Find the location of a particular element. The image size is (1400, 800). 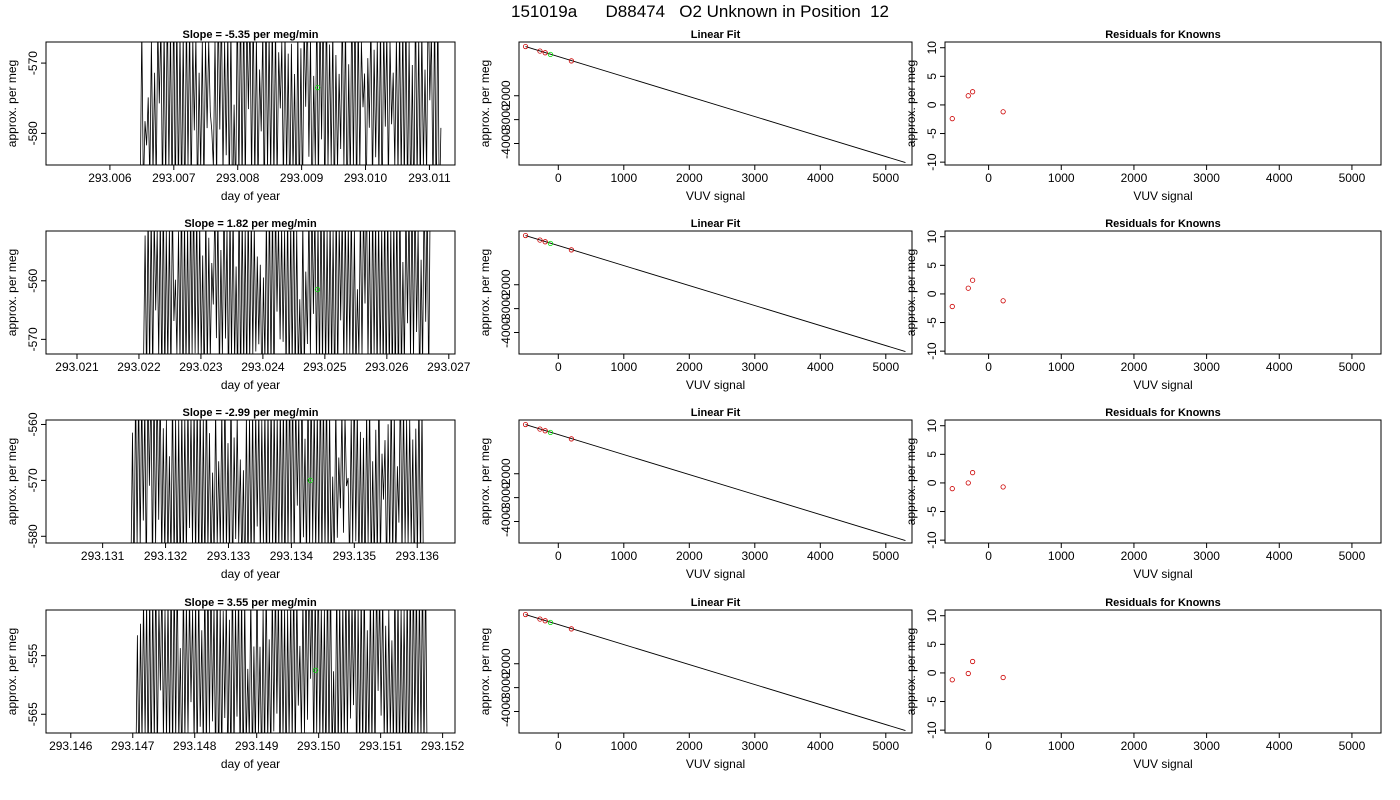

y-tick-label: -555 is located at coordinates (33, 655).